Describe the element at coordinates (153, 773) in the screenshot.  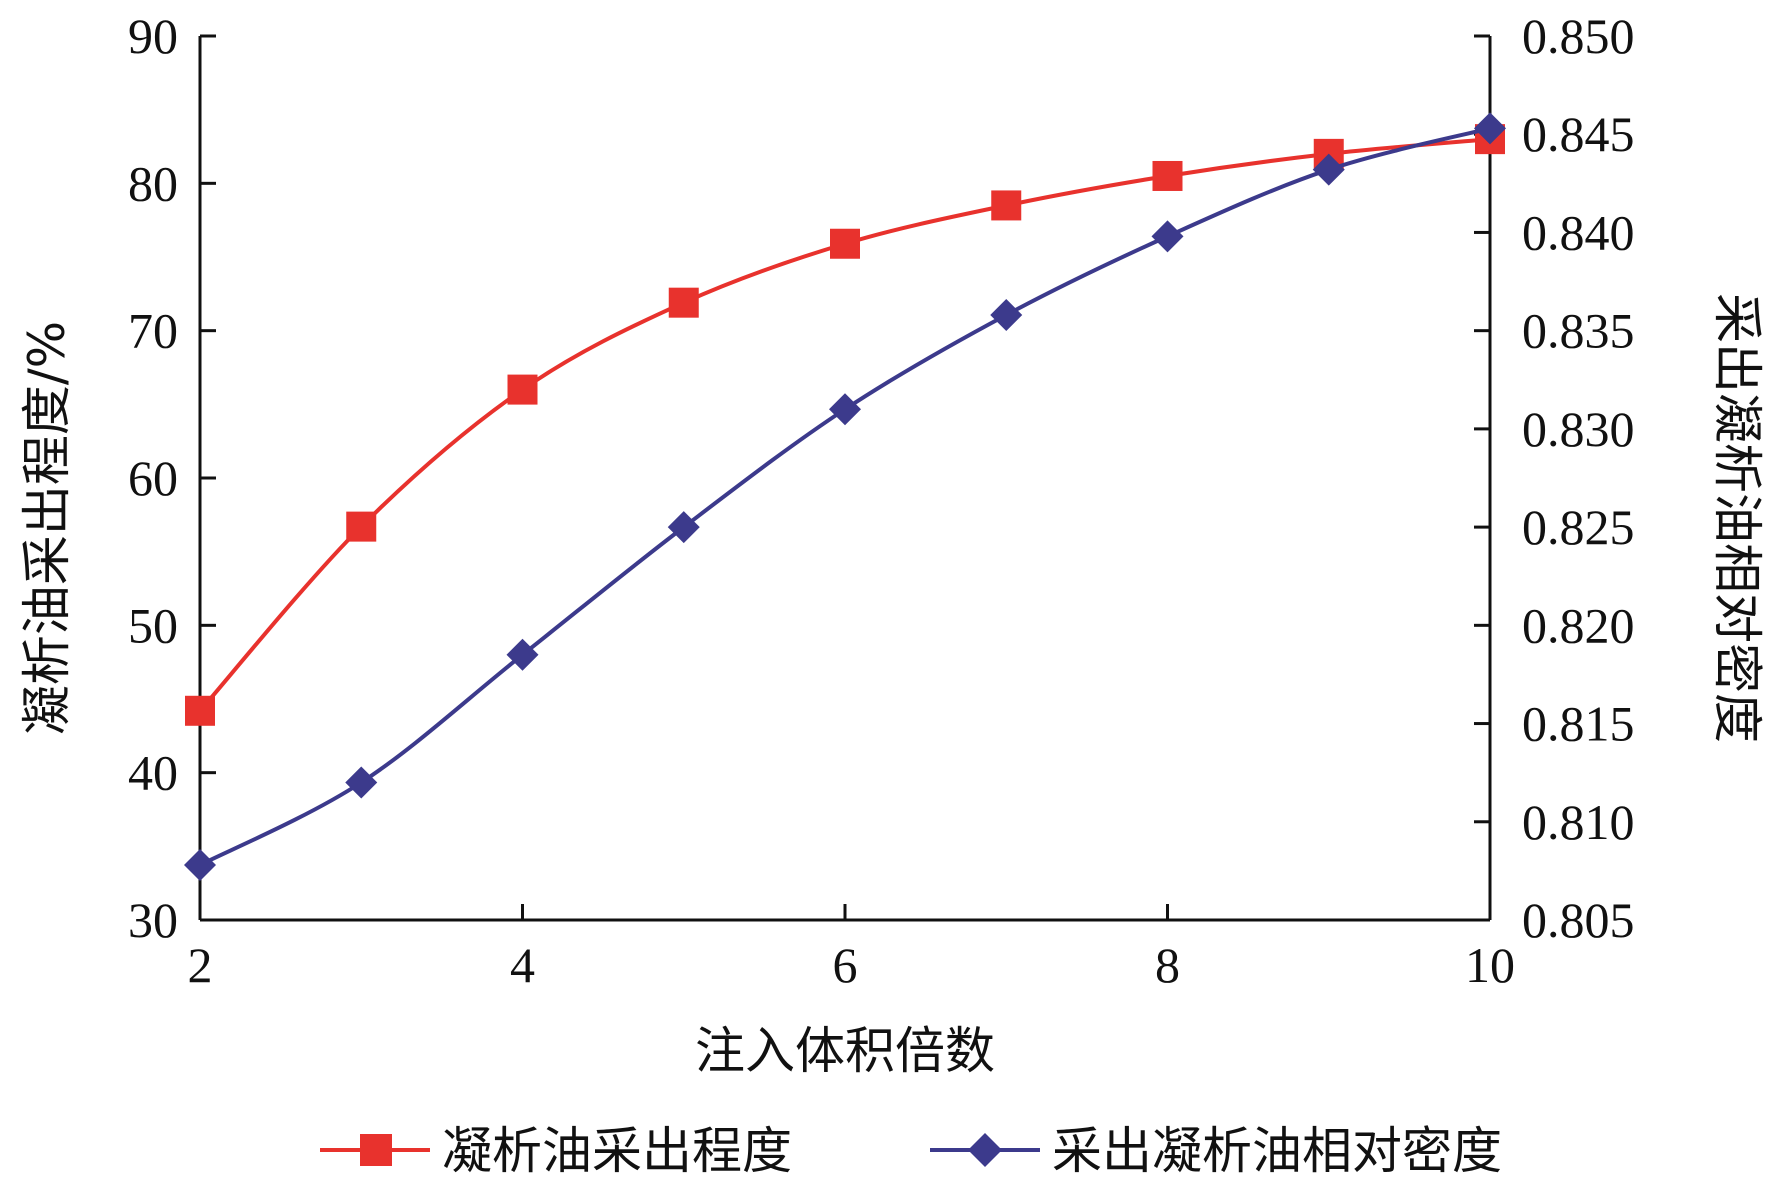
I see `left-y-tick-label: 40` at that location.